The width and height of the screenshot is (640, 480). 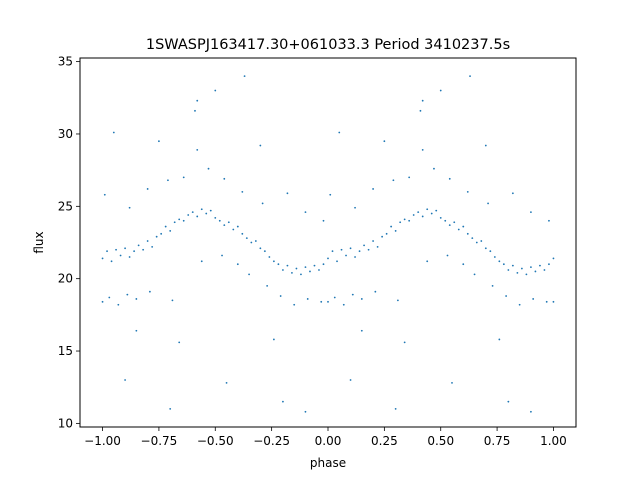 What do you see at coordinates (65, 351) in the screenshot?
I see `y-tick-label: 15` at bounding box center [65, 351].